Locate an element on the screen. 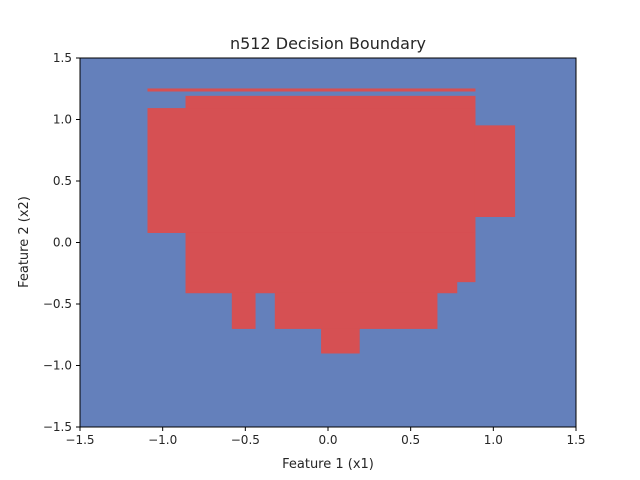 The width and height of the screenshot is (640, 480). chart-title: n512 Decision Boundary is located at coordinates (328, 43).